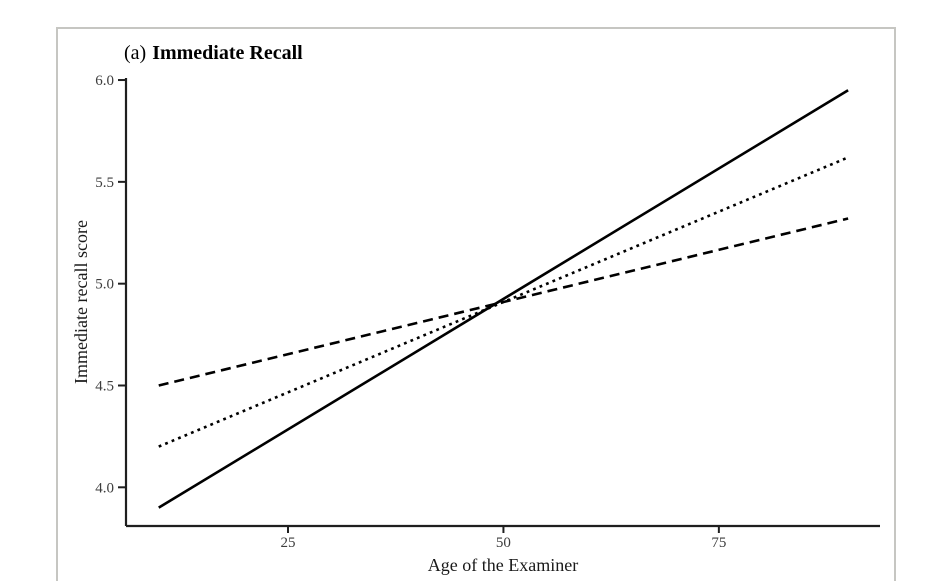  I want to click on chart-title: (a) Immediate Recall, so click(213, 53).